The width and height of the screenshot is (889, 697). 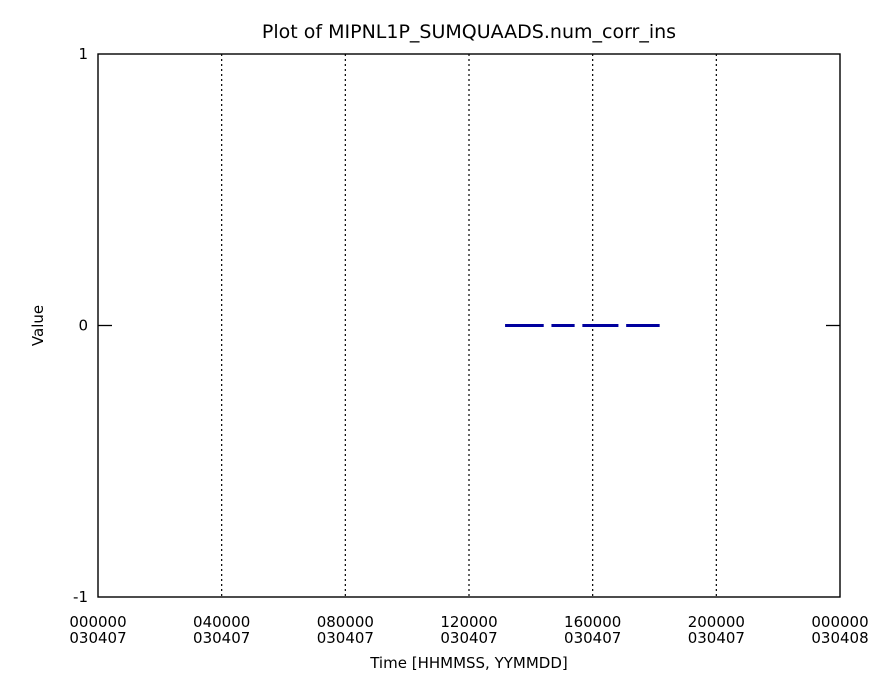 I want to click on x-tick-label-date: 030408, so click(x=839, y=638).